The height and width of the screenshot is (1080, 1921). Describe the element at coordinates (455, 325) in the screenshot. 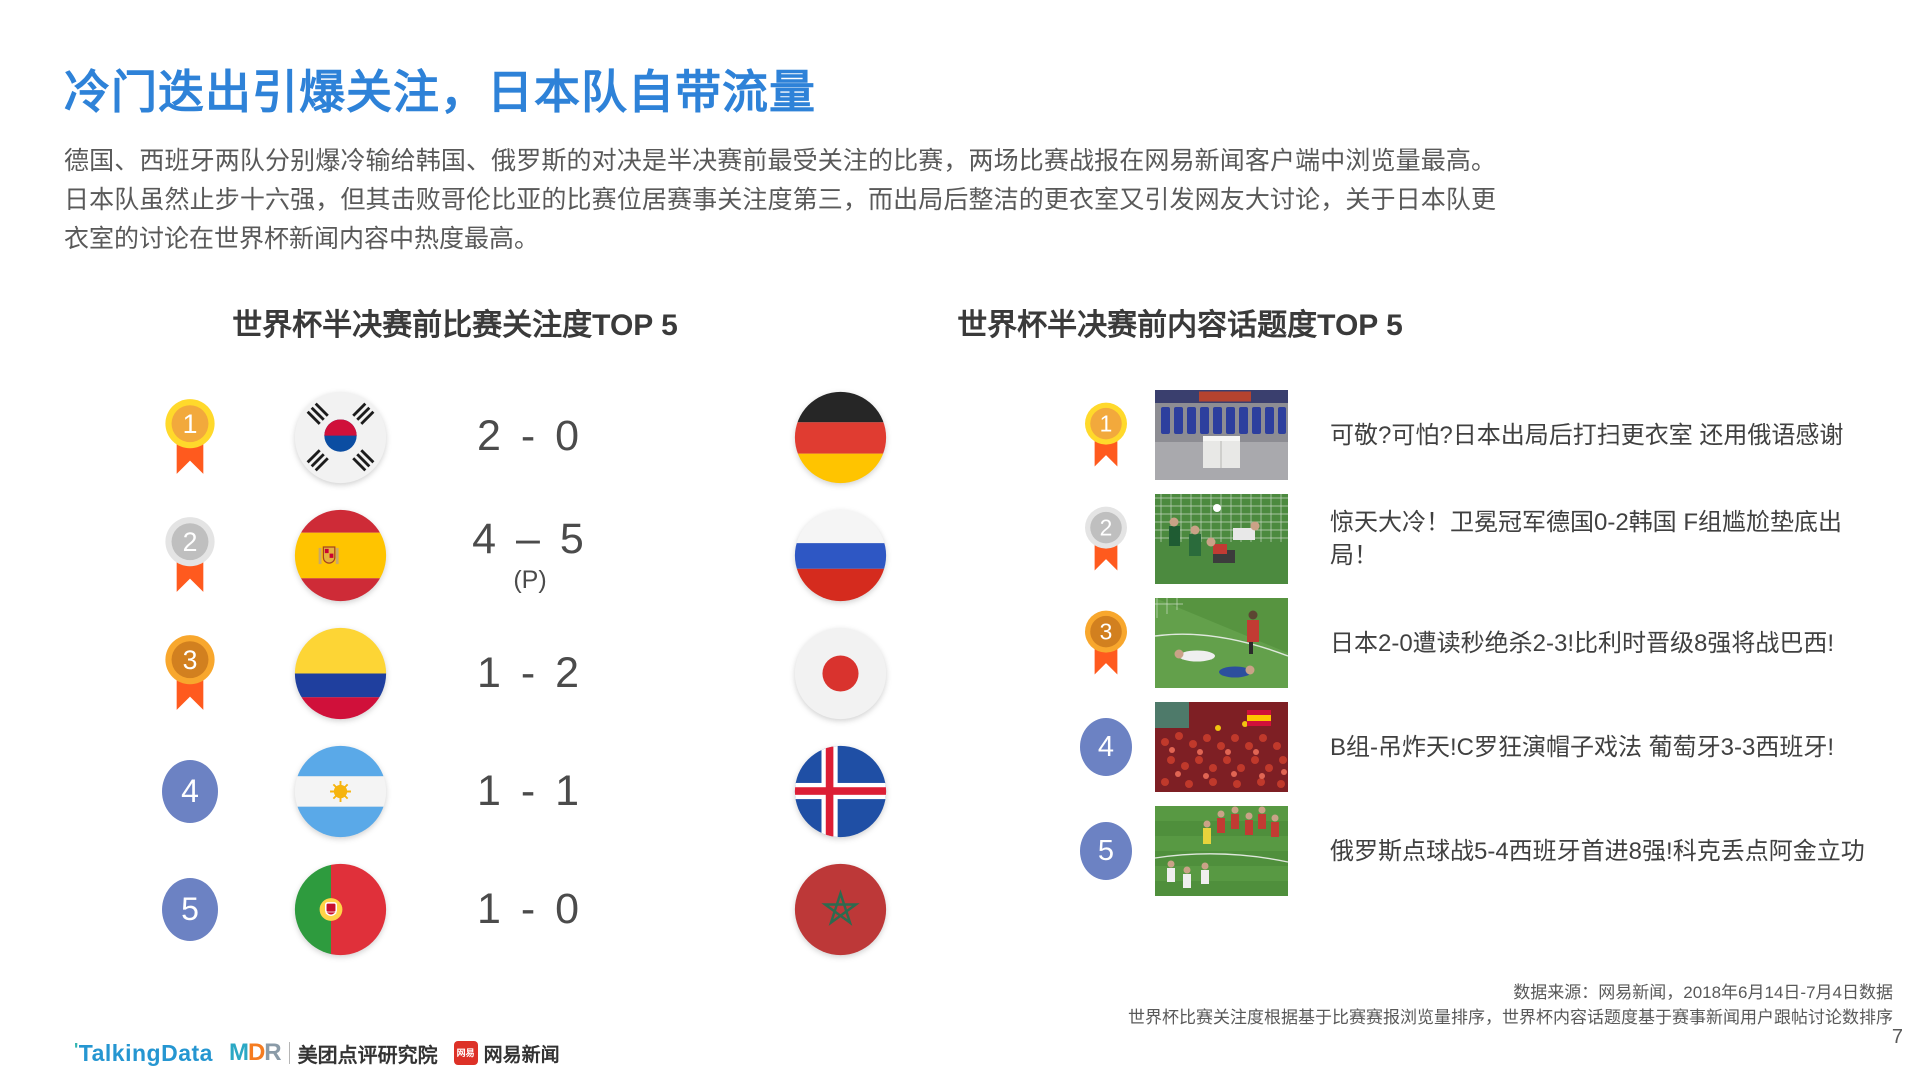

I see `match-ranking-title: 世界杯半决赛前比赛关注度TOP 5` at that location.